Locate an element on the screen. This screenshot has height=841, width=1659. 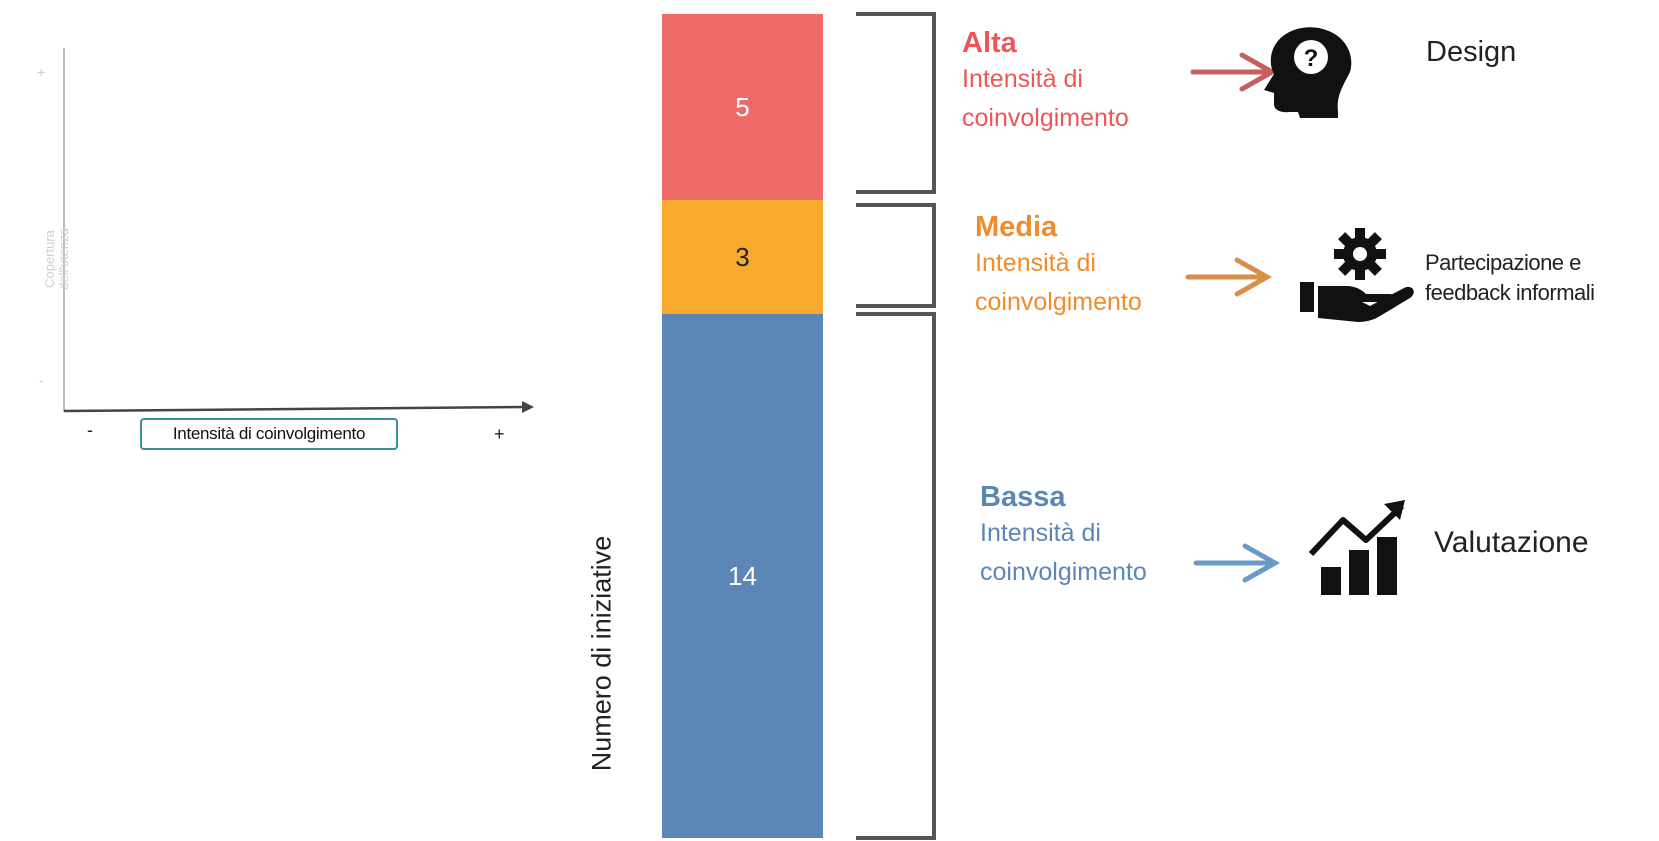
arrow-alta is located at coordinates (1234, 72).